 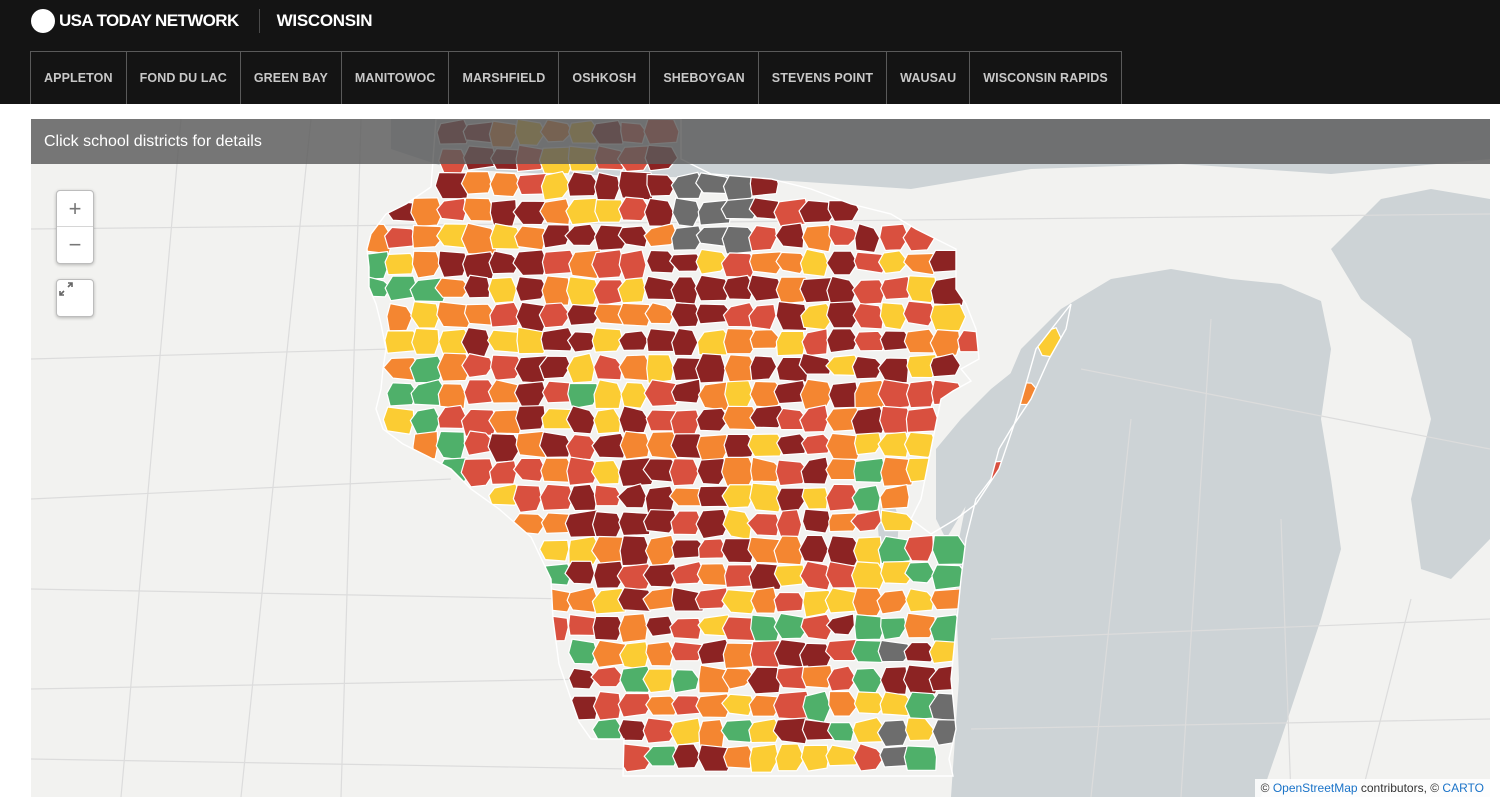 What do you see at coordinates (396, 78) in the screenshot?
I see `nav-item-manitowoc: MANITOWOC` at bounding box center [396, 78].